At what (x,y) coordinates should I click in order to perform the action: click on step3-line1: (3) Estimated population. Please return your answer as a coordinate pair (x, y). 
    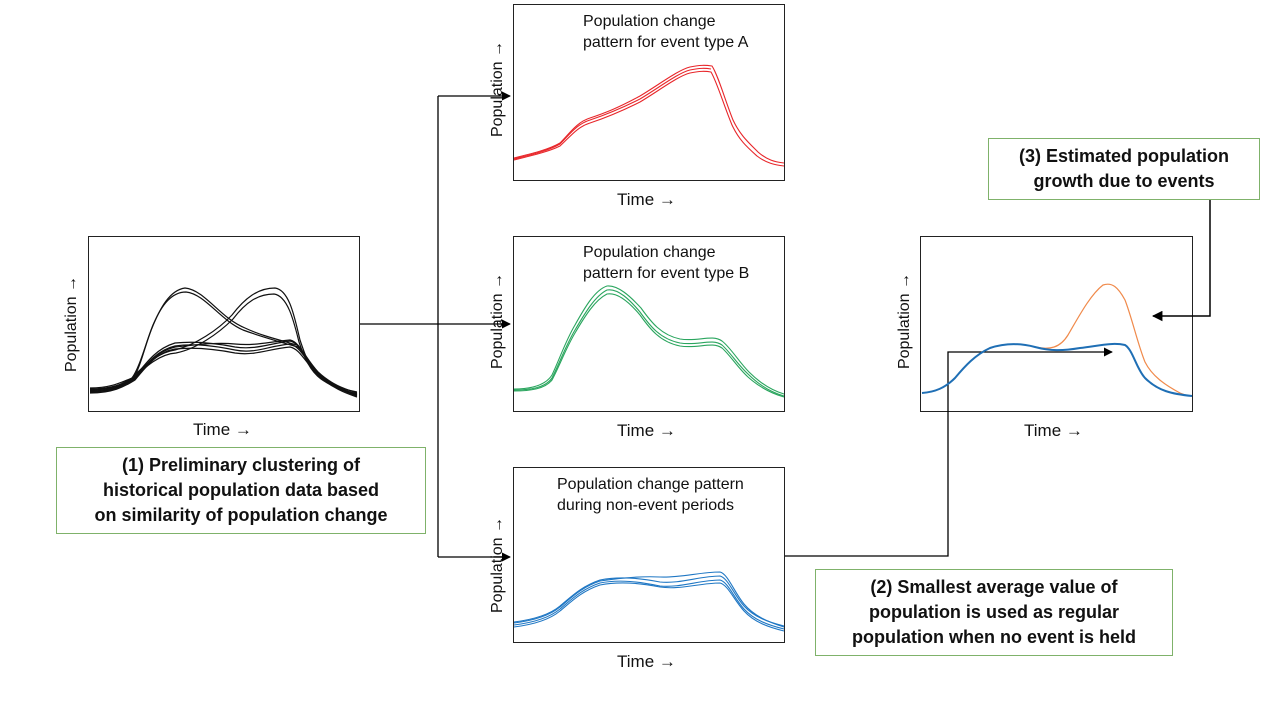
    Looking at the image, I should click on (1123, 156).